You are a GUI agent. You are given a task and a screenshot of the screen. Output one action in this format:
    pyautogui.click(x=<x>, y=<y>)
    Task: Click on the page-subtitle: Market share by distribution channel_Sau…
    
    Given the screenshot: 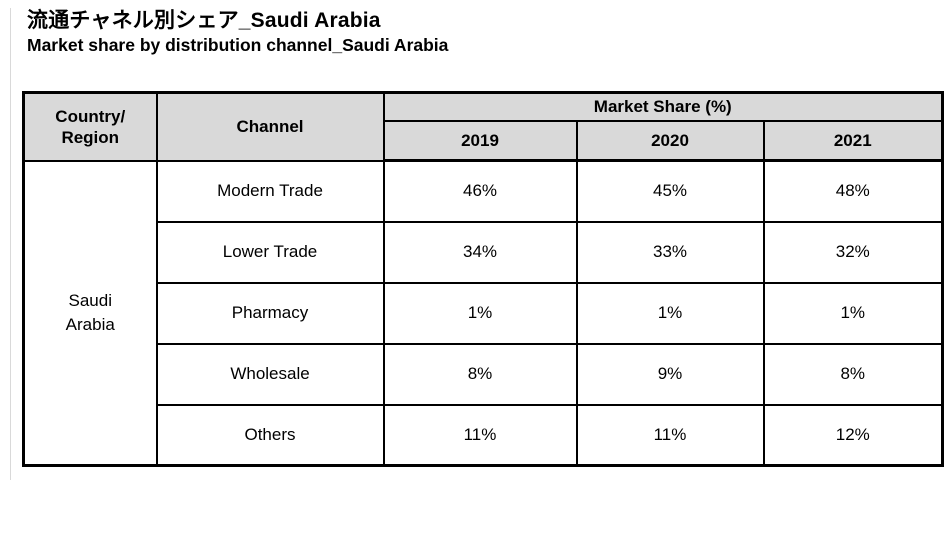 What is the action you would take?
    pyautogui.click(x=238, y=45)
    